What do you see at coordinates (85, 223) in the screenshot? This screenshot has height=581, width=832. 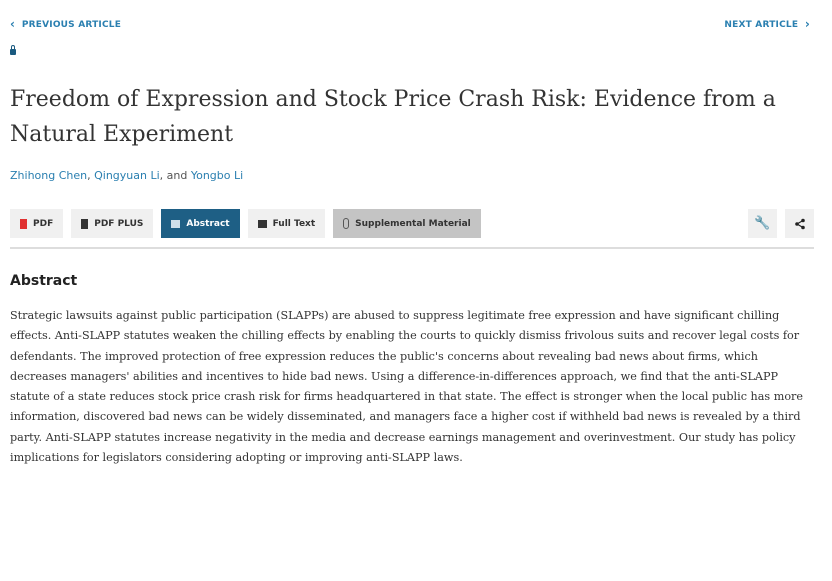 I see `pdf-plus-icon` at bounding box center [85, 223].